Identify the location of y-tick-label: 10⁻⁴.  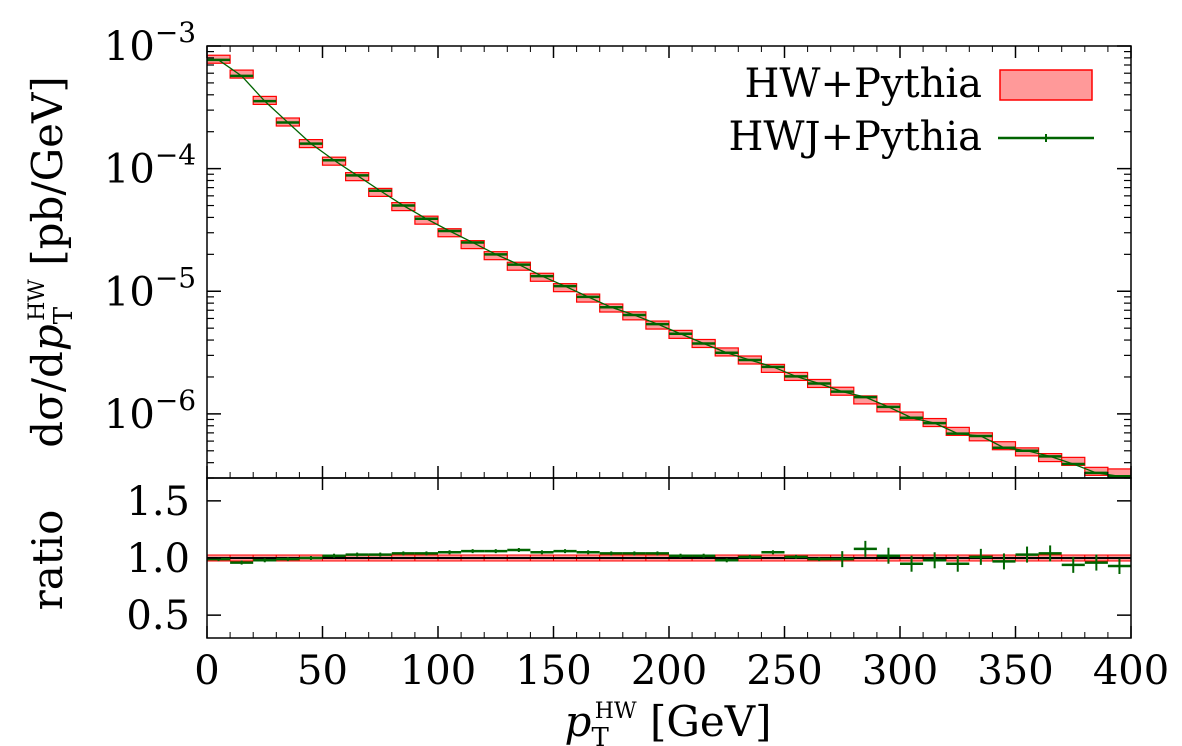
(150, 166).